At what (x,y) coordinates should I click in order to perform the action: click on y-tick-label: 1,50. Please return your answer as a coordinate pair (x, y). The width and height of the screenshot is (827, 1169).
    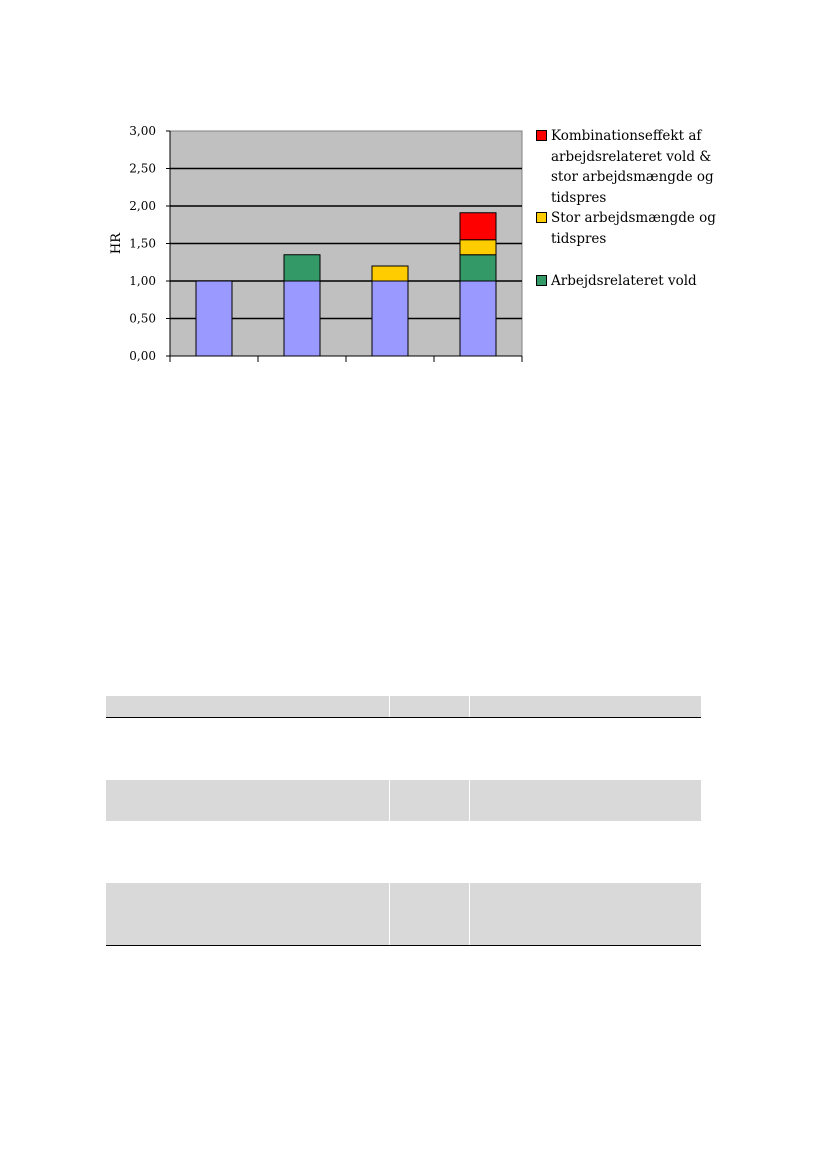
    Looking at the image, I should click on (142, 244).